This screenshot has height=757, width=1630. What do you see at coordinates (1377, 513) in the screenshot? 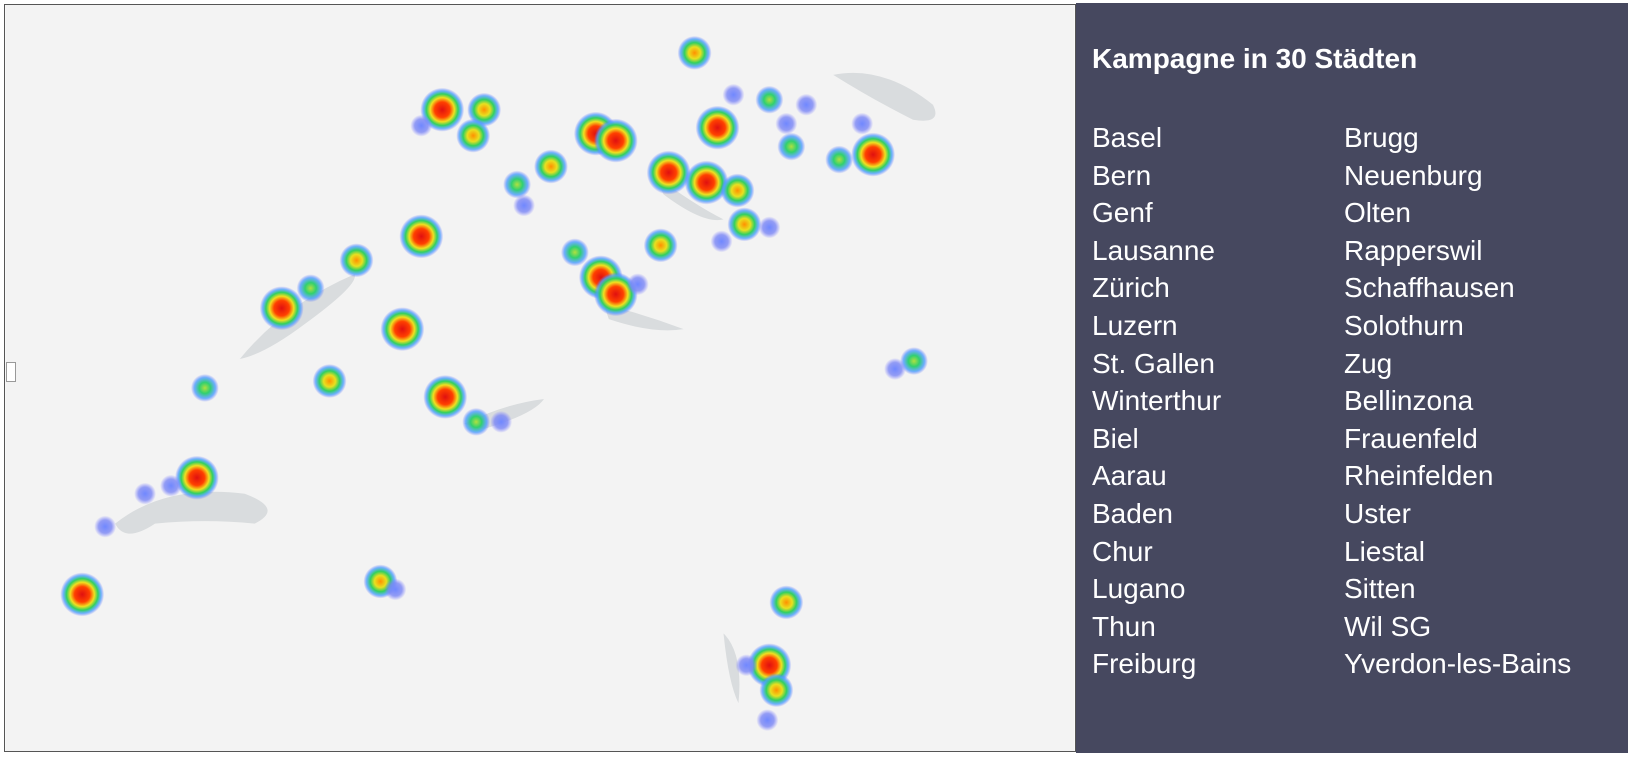
I see `city-name: Uster` at bounding box center [1377, 513].